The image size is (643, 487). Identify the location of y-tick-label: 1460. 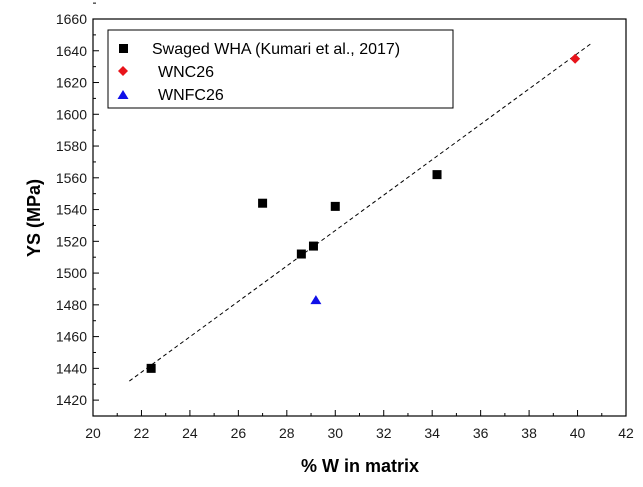
(71, 337).